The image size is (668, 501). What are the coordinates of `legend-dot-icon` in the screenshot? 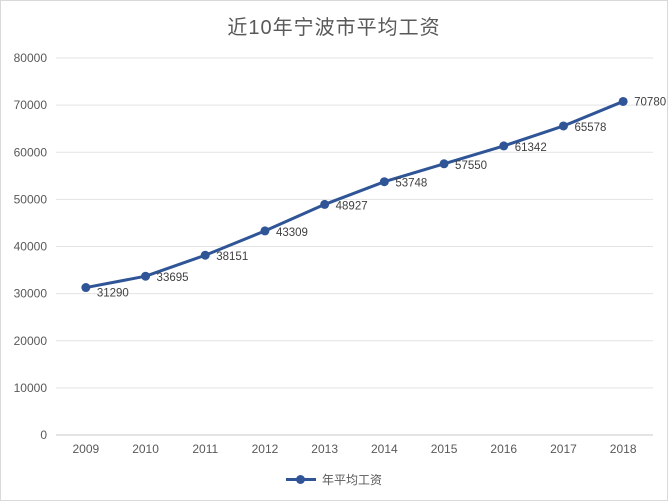 It's located at (300, 479).